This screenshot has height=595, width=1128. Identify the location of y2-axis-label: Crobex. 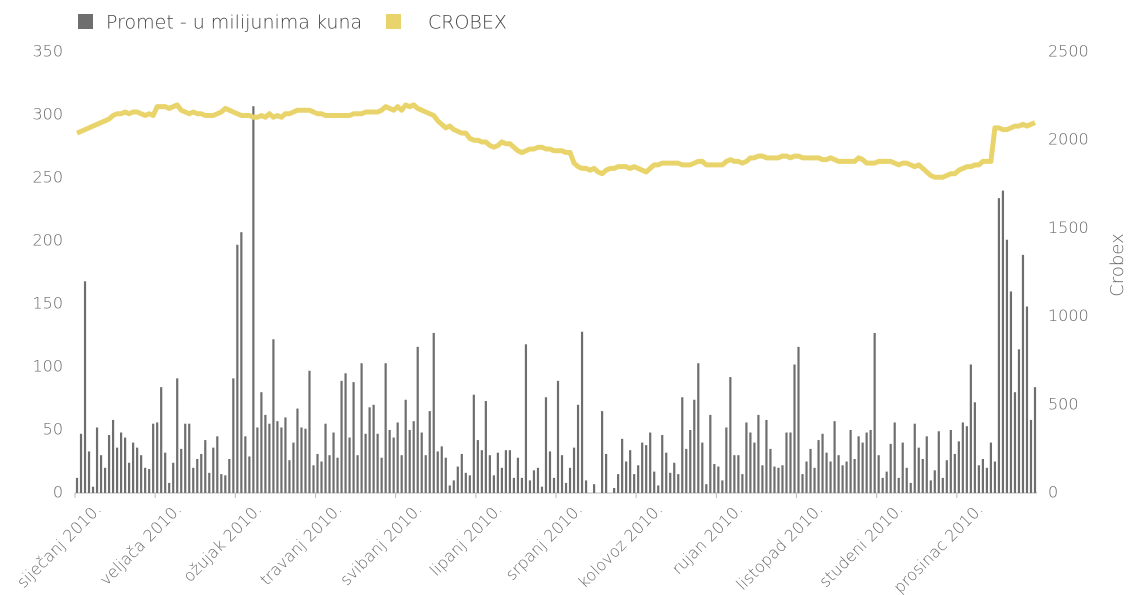
(1117, 264).